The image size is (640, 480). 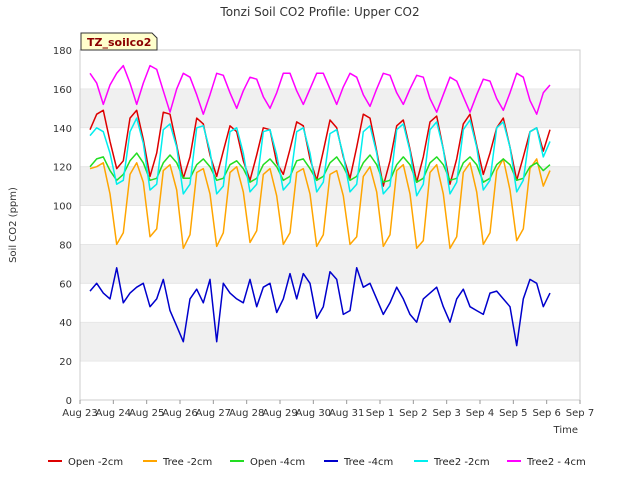 I want to click on x-tick-label: Aug 26, so click(x=179, y=413).